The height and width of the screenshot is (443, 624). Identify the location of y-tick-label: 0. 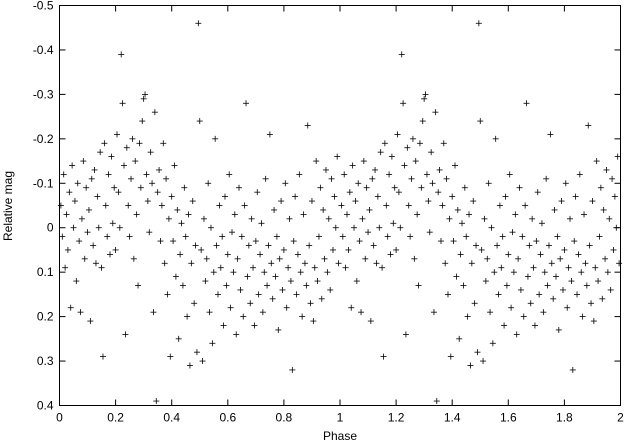
(50, 228).